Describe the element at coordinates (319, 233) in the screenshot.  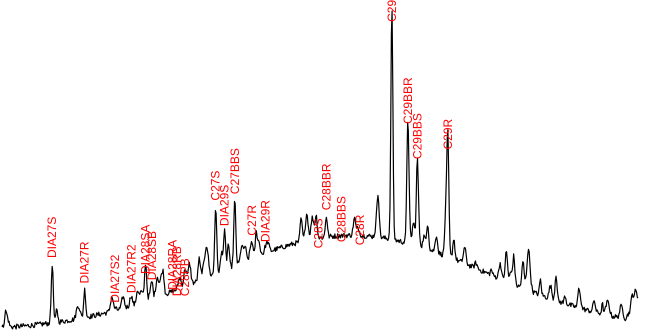
I see `peak-label-c28s: C28S` at that location.